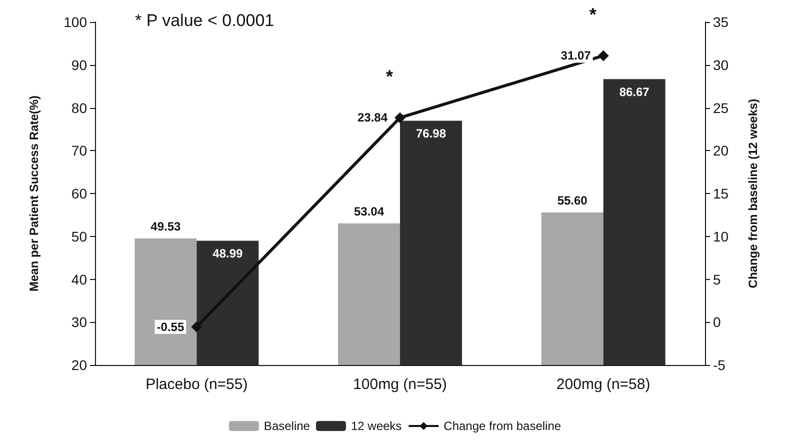 The image size is (790, 443). What do you see at coordinates (721, 22) in the screenshot?
I see `y2-tick-label: 35` at bounding box center [721, 22].